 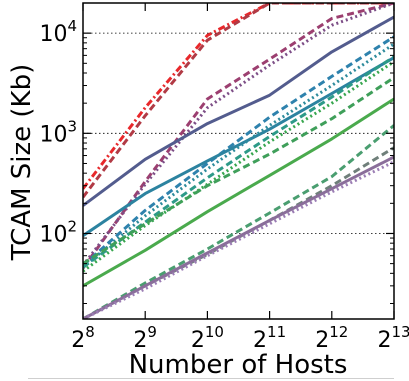 I want to click on x-tick-labels: 28 29 210 211 212 213, so click(x=240, y=338).